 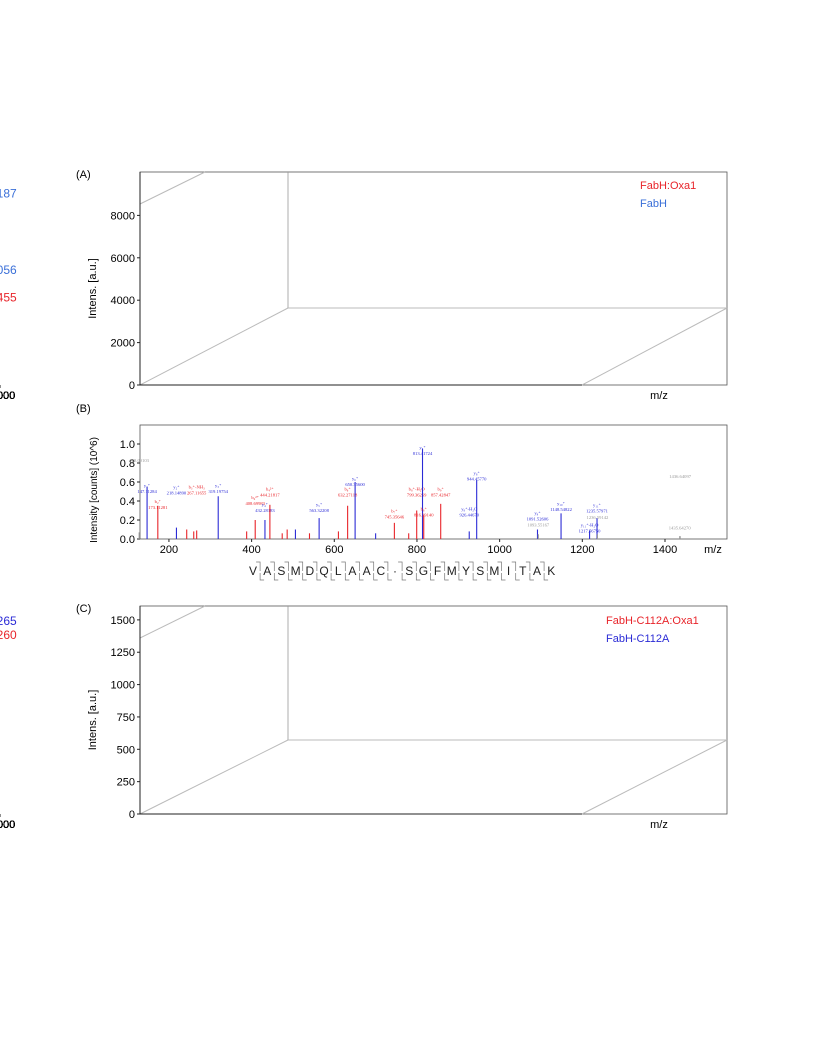 I want to click on peak-annotation: b₂⁺ 173.11281, so click(x=158, y=504).